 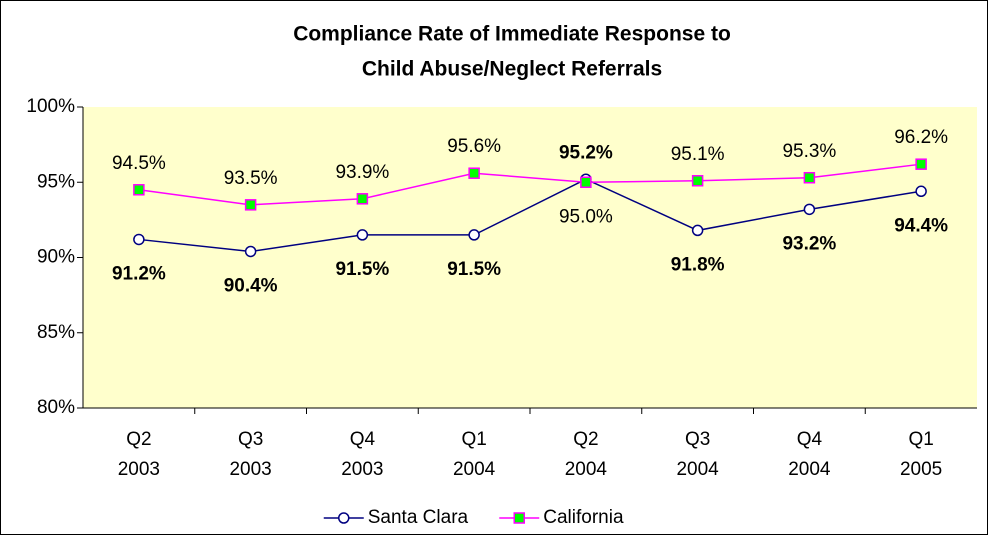 I want to click on data-label: 93.5%, so click(x=251, y=178).